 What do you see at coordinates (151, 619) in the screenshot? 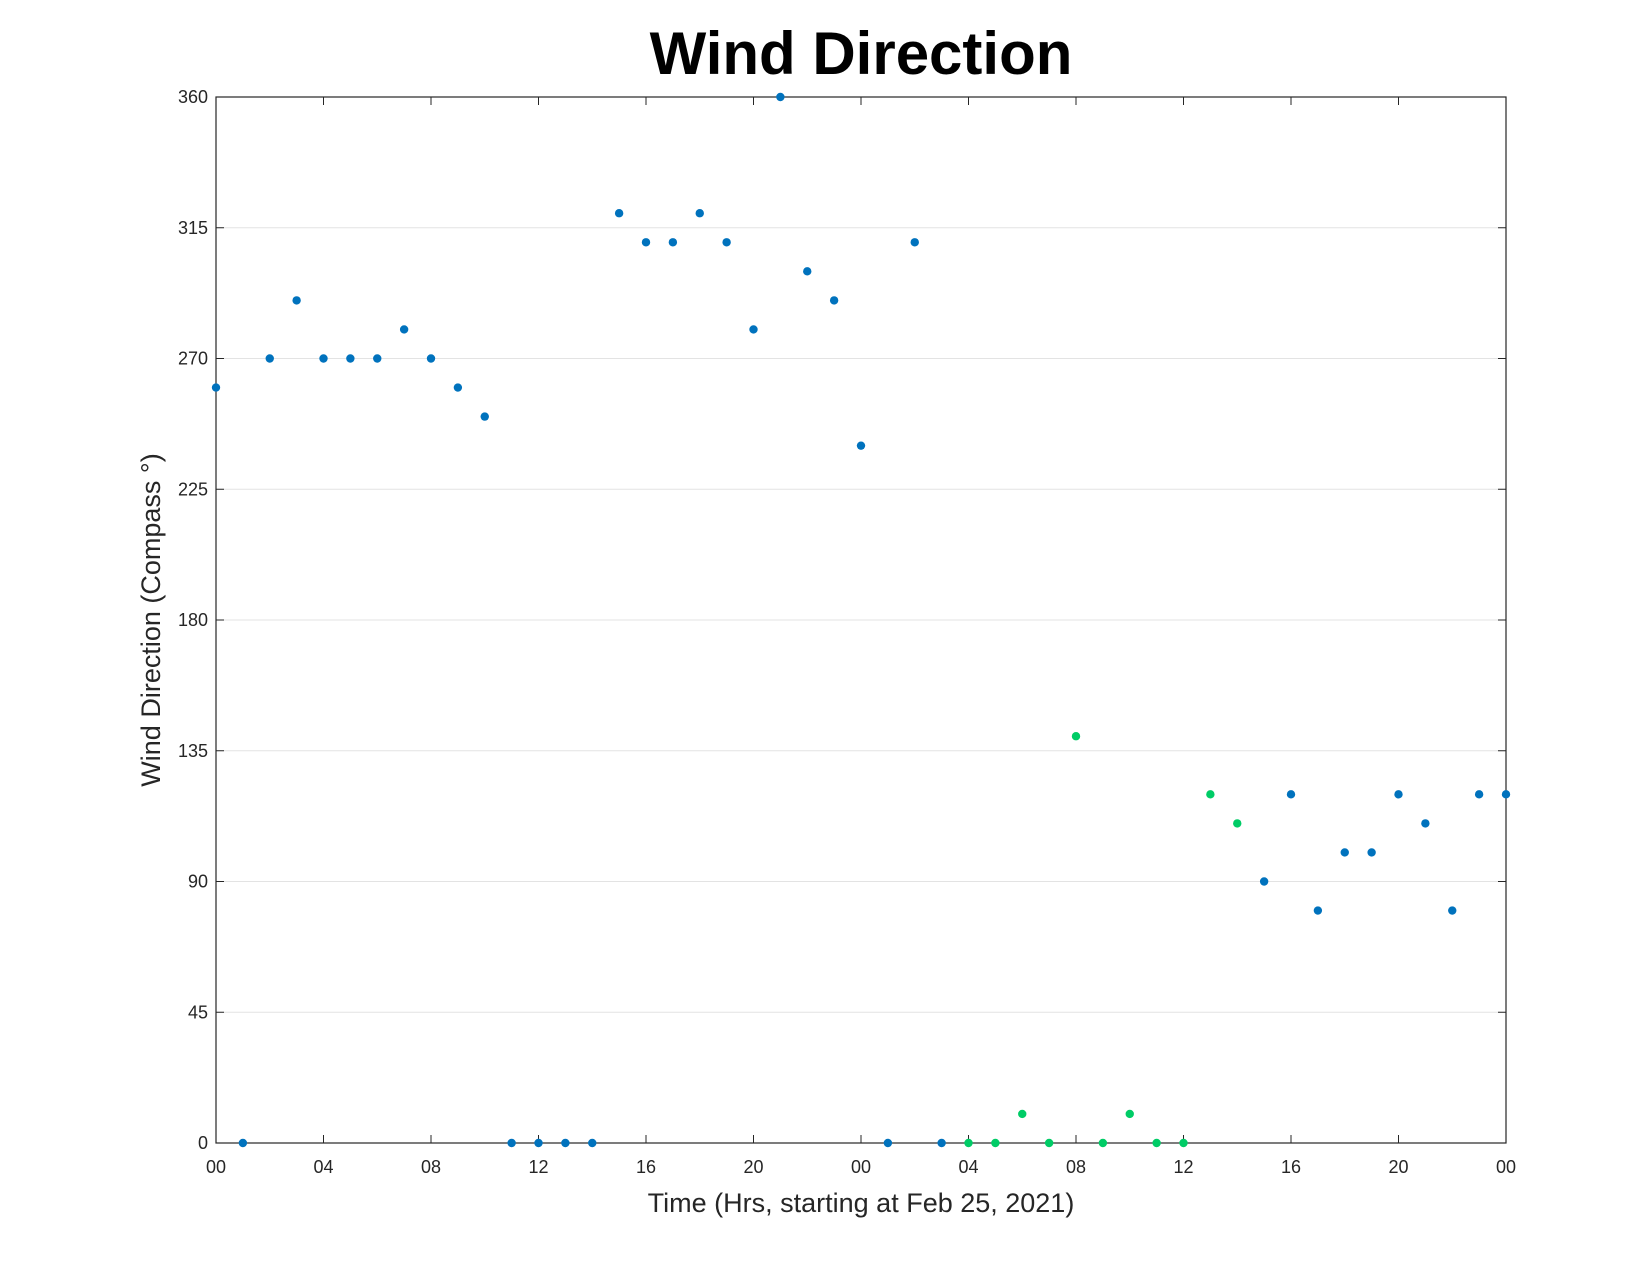
I see `y-axis-label: Wind Direction (Compass °)` at bounding box center [151, 619].